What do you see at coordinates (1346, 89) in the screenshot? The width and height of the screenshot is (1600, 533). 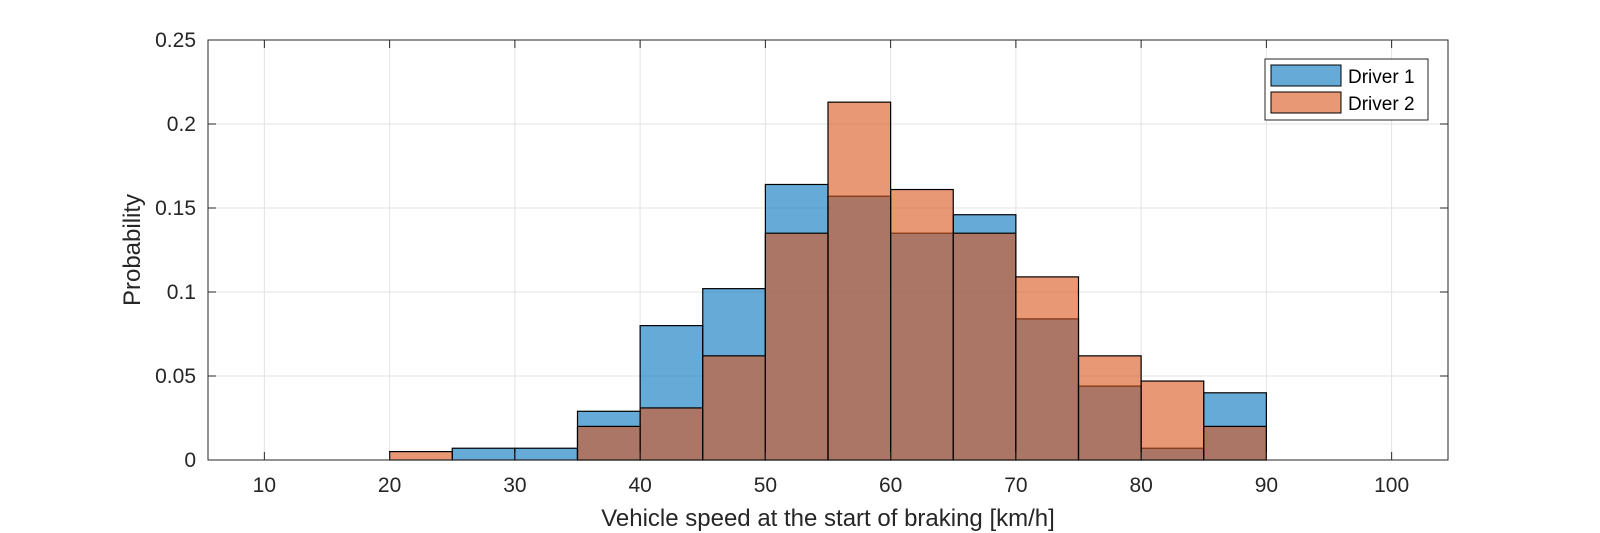 I see `legend: Driver 1 Driver 2` at bounding box center [1346, 89].